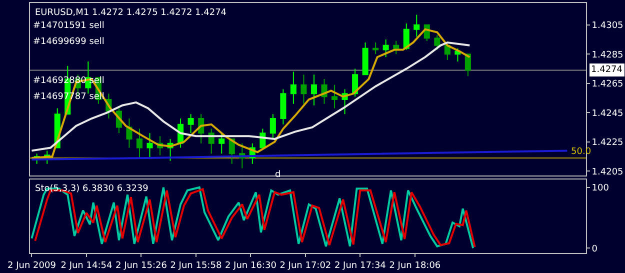 This screenshot has width=625, height=273. Describe the element at coordinates (360, 265) in the screenshot. I see `x-tick-label: 2 Jun 17:34` at that location.